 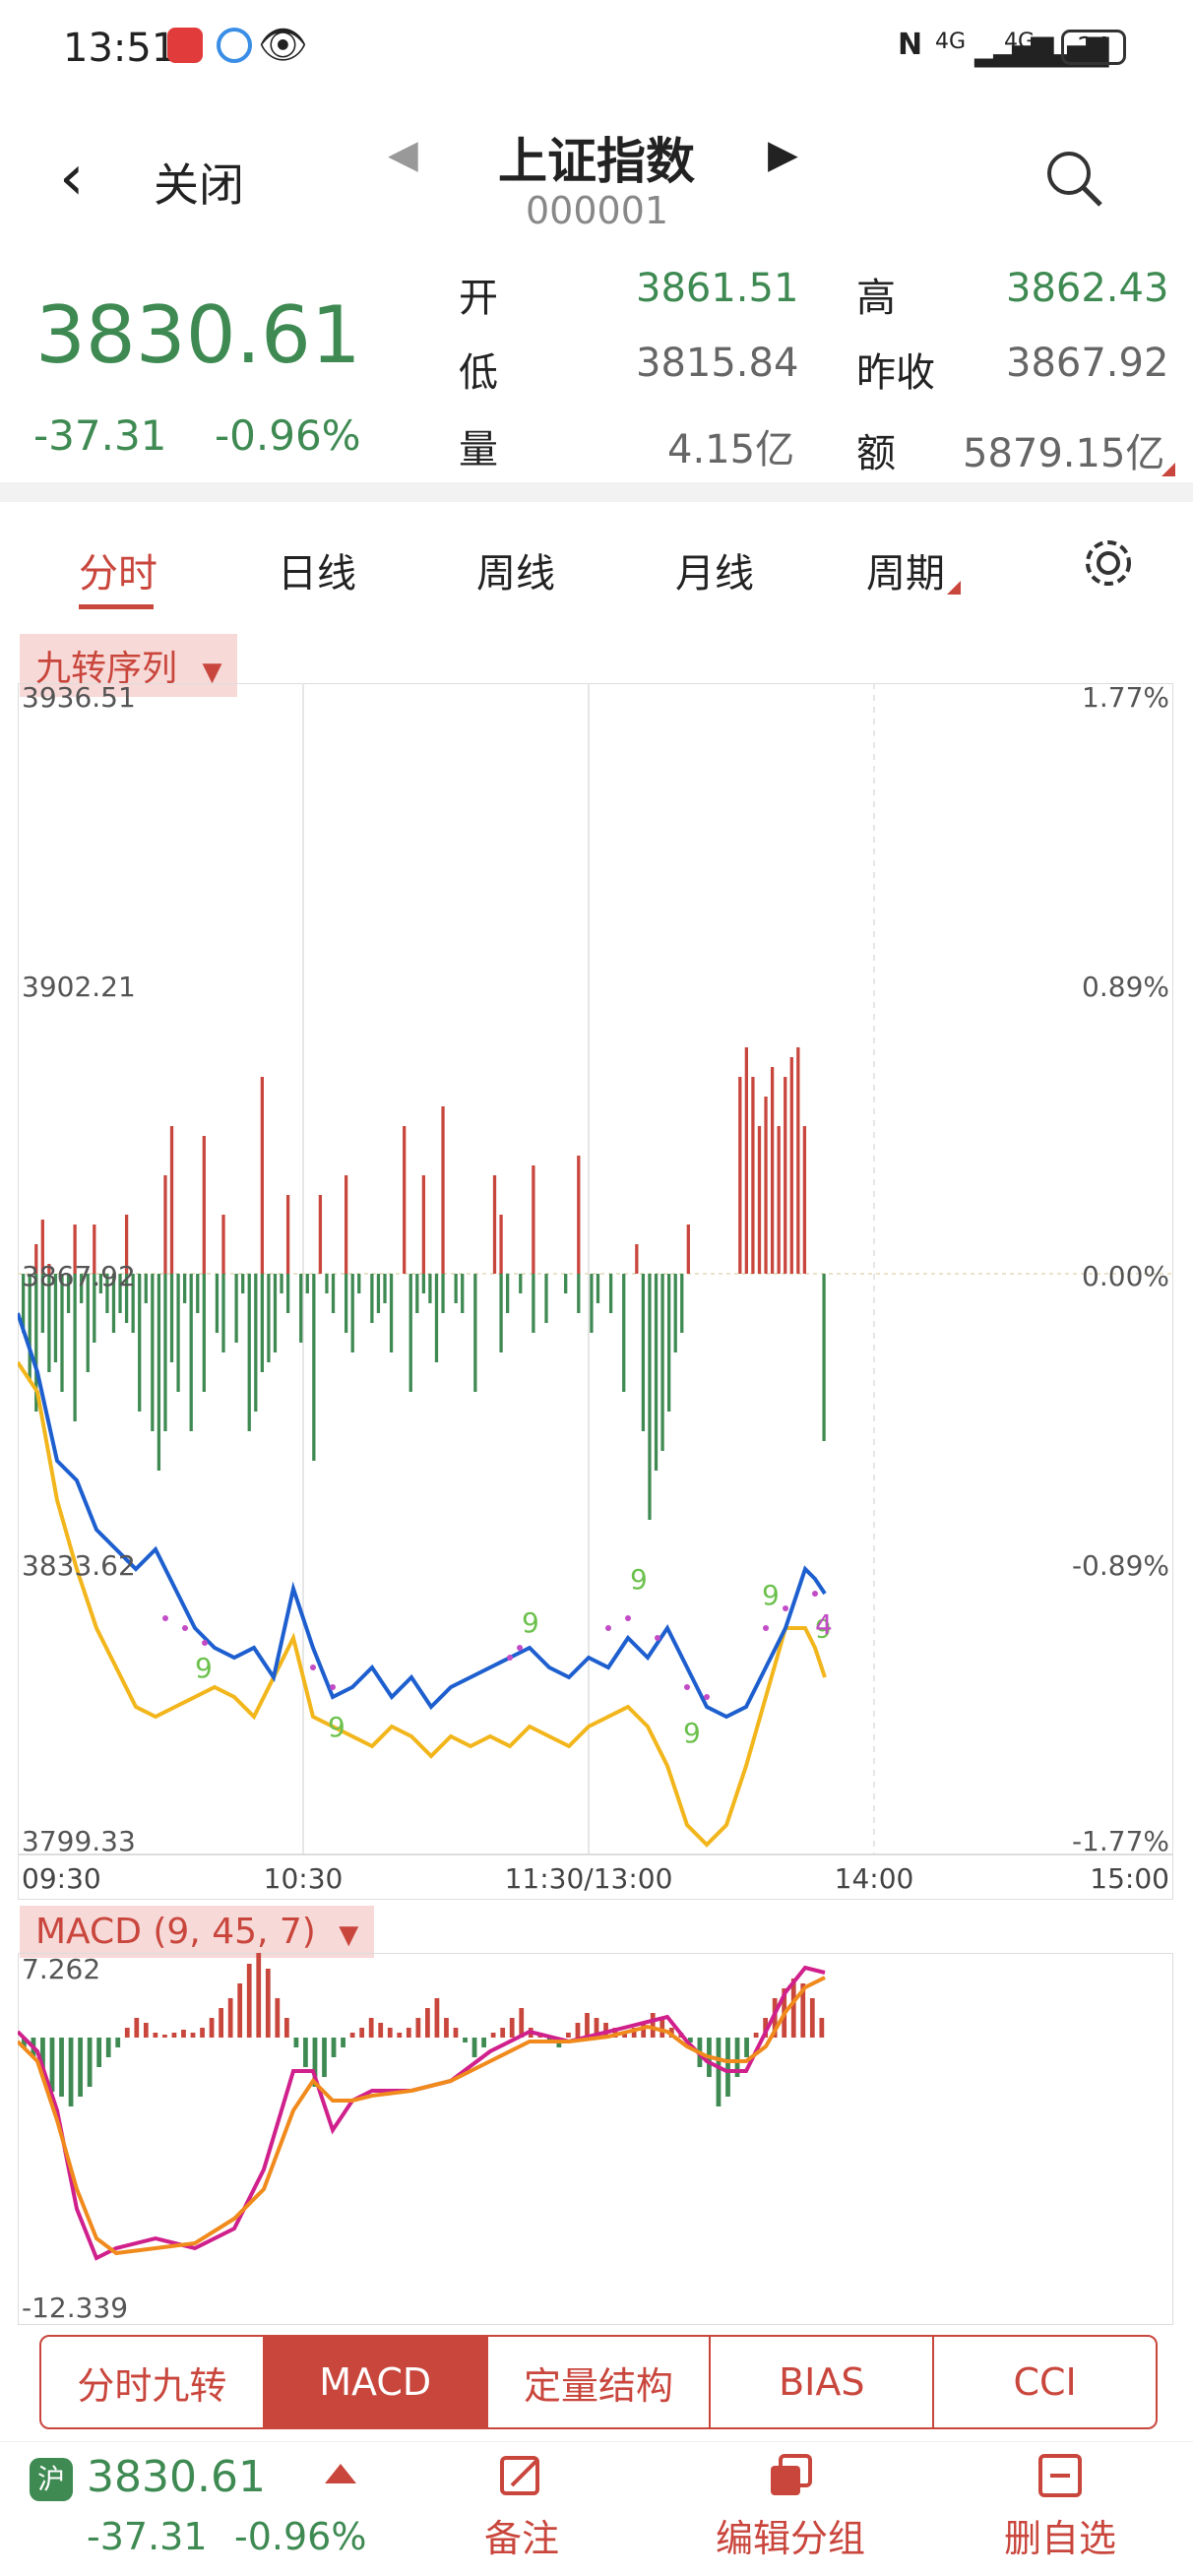 What do you see at coordinates (1108, 563) in the screenshot?
I see `settings-gear-icon` at bounding box center [1108, 563].